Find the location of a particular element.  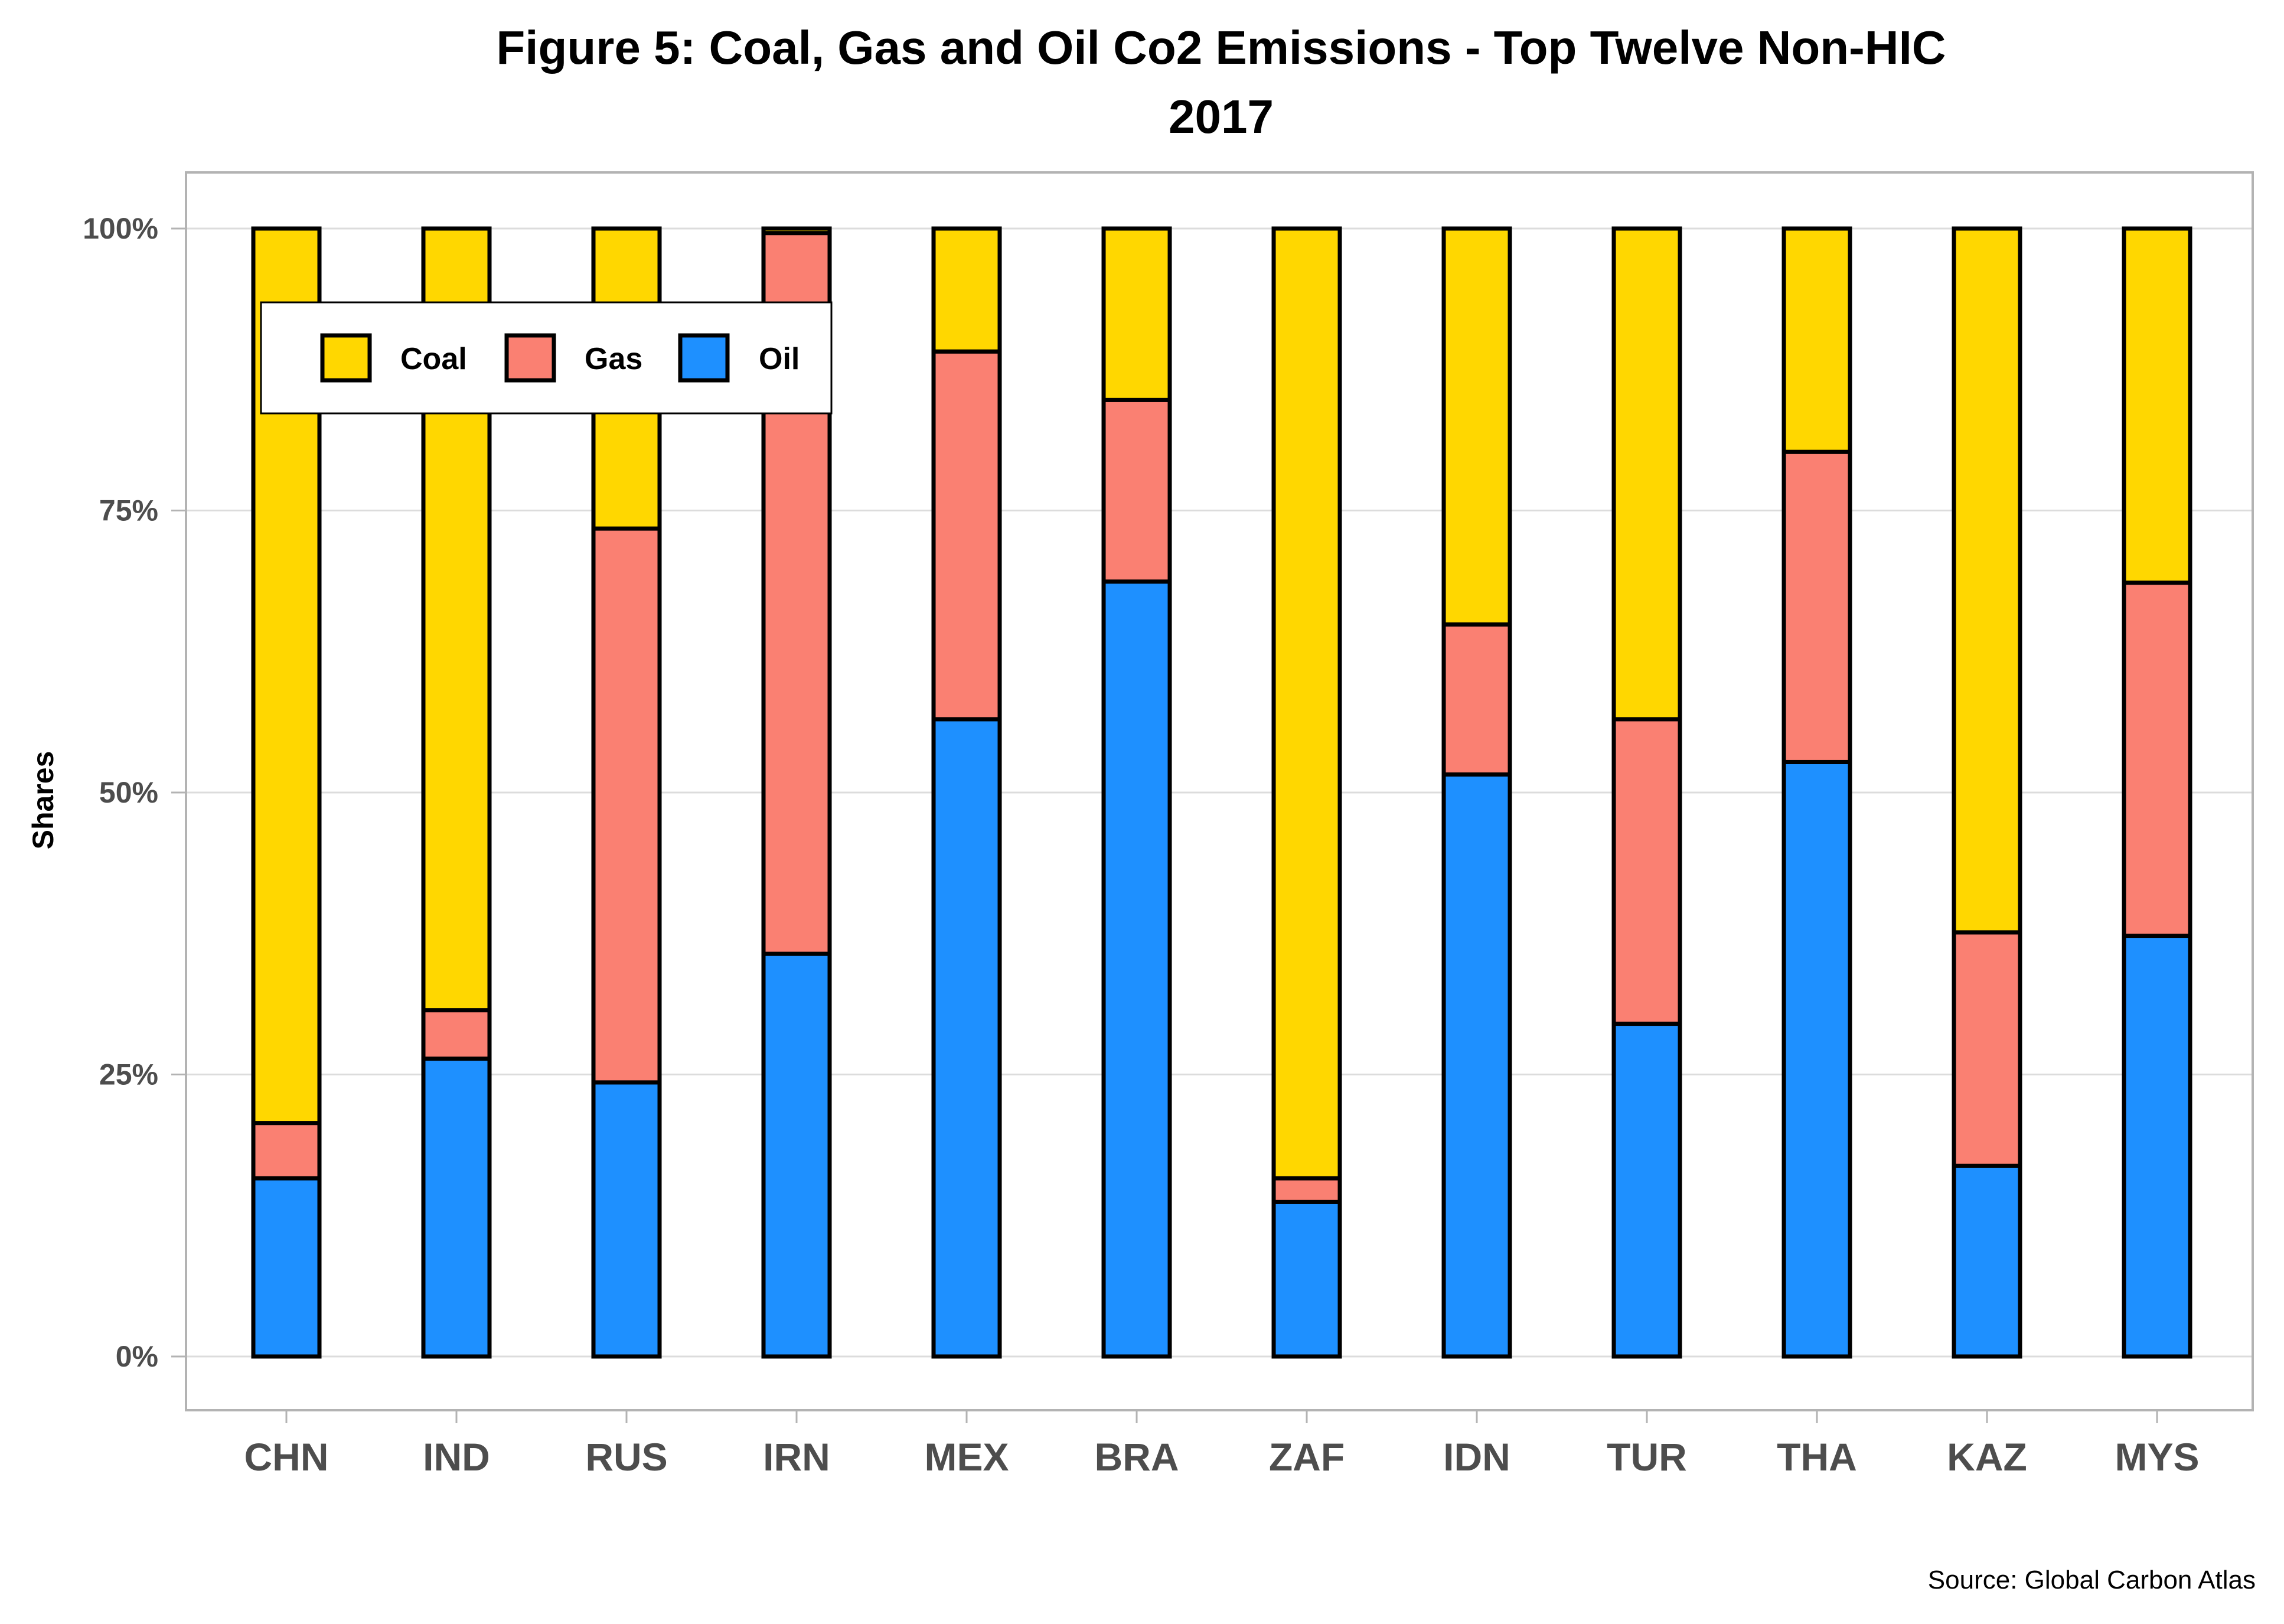

chart-subtitle: 2017 is located at coordinates (1222, 116).